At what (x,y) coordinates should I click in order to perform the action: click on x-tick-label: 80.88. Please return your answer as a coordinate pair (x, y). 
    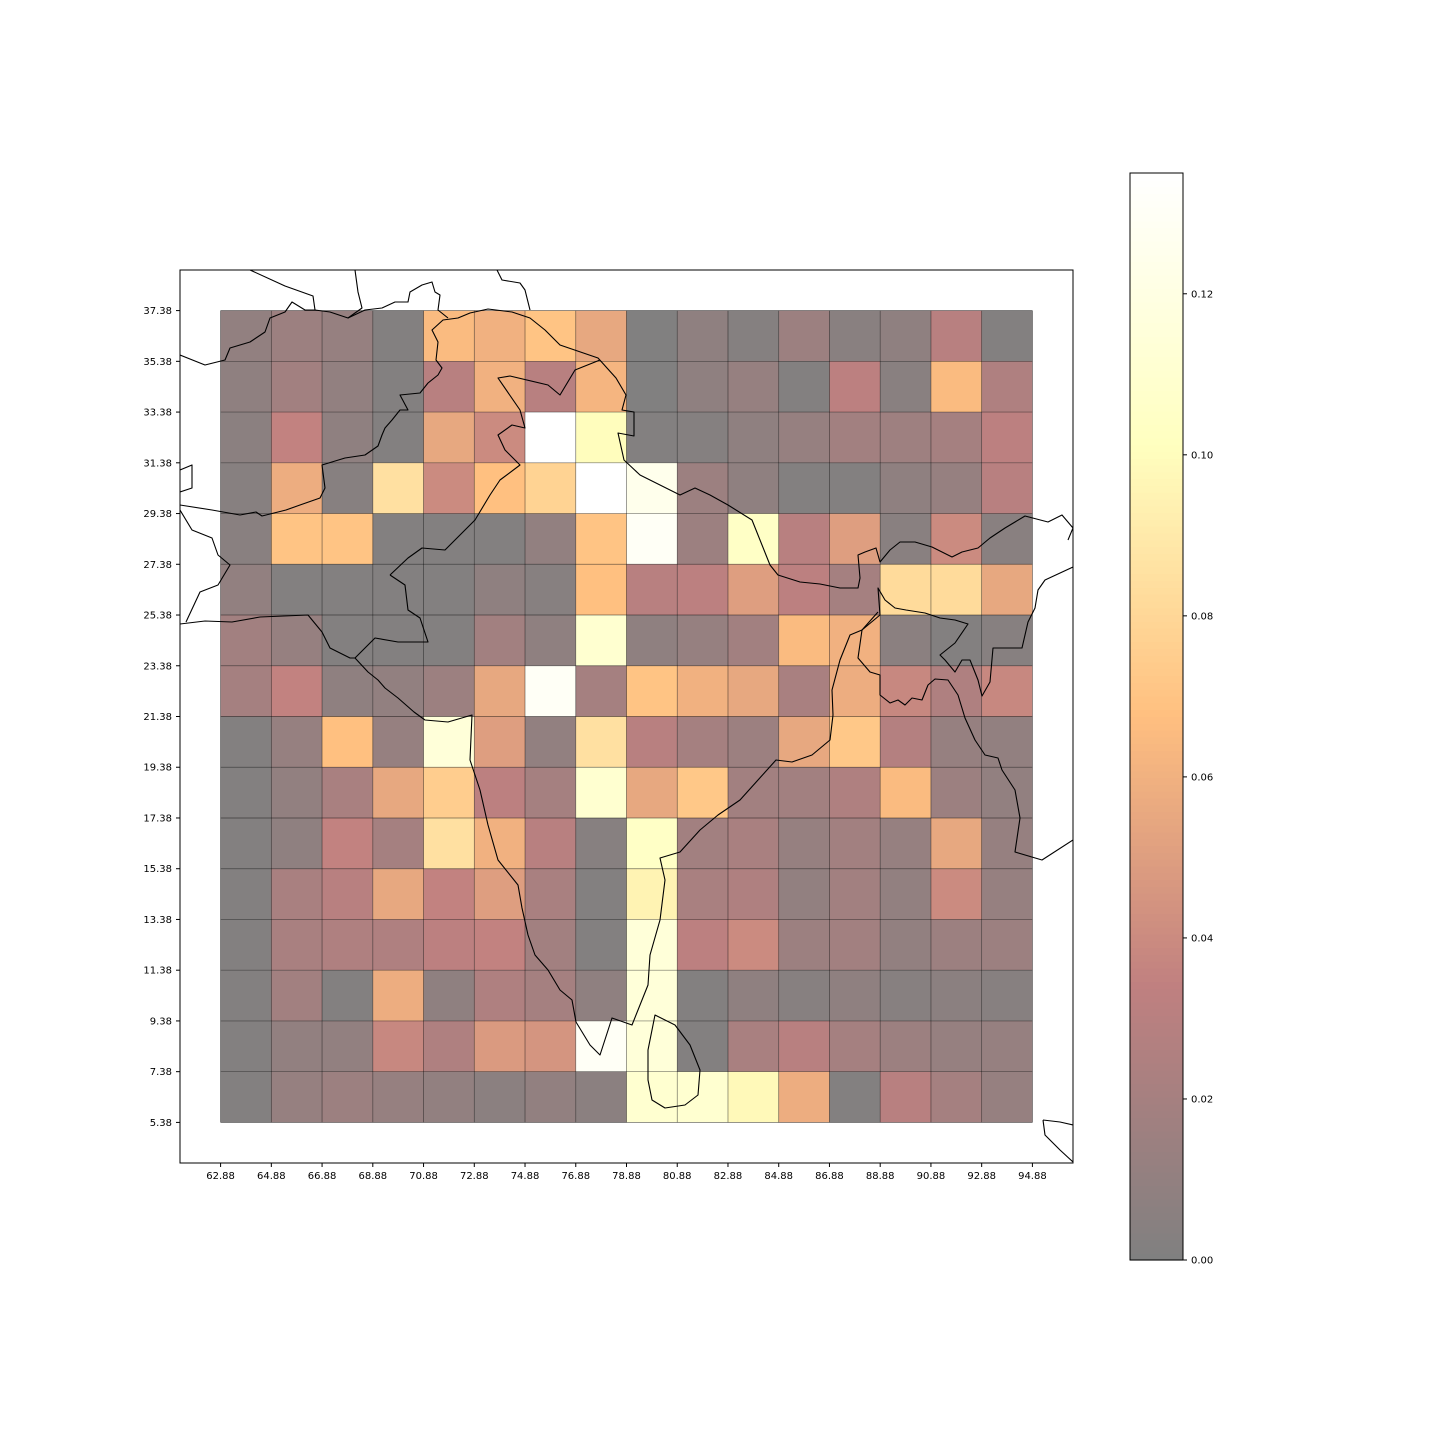
    Looking at the image, I should click on (677, 1176).